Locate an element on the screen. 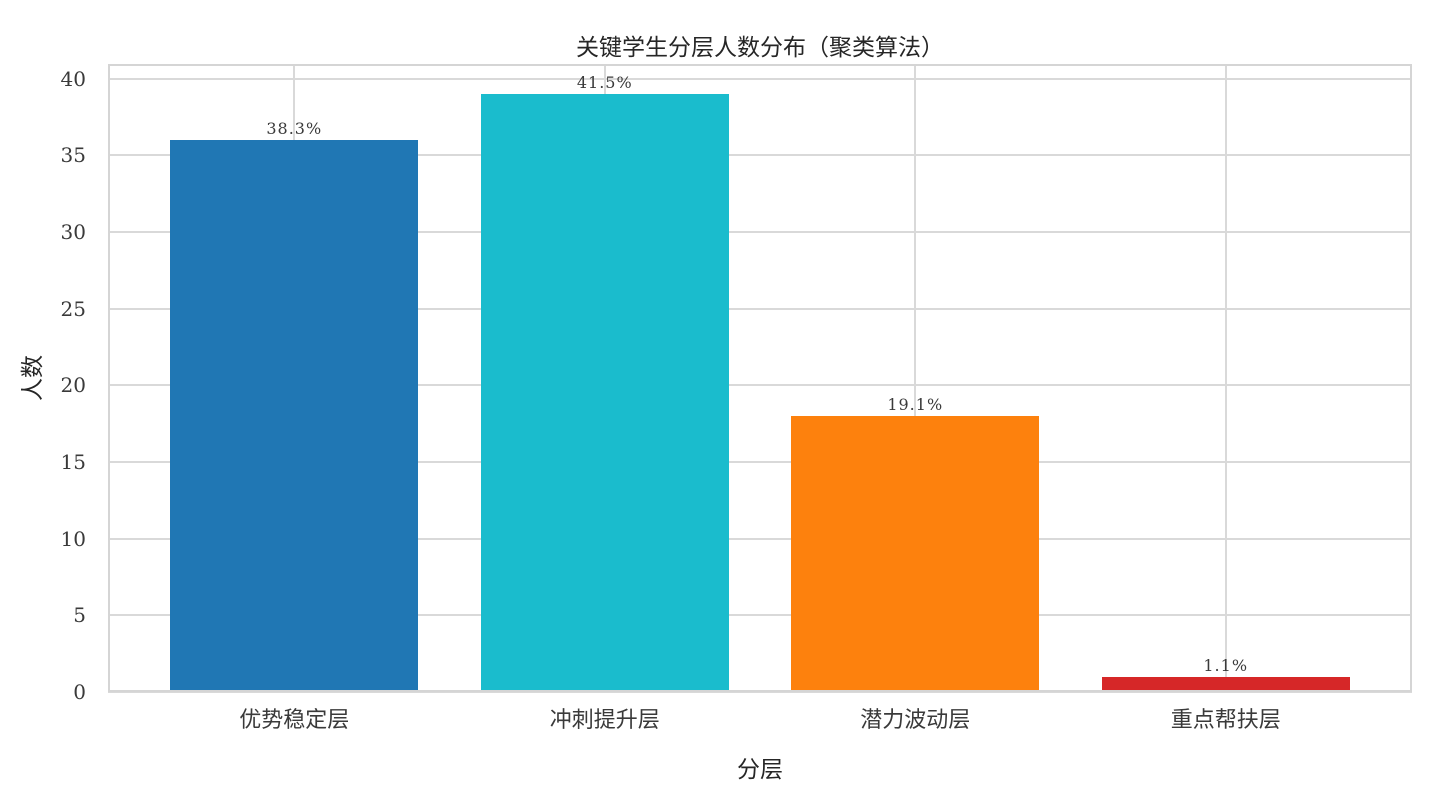 The image size is (1440, 800). bar-value-label-3: 19.1% is located at coordinates (915, 404).